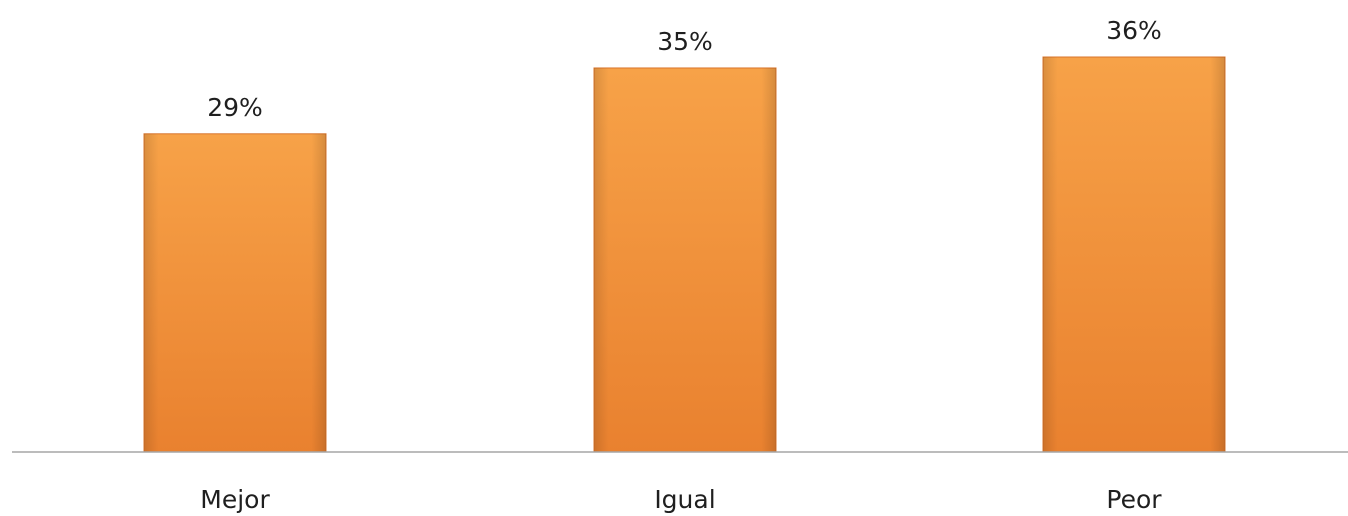 This screenshot has height=516, width=1348. I want to click on category-label-peor: Peor, so click(1134, 499).